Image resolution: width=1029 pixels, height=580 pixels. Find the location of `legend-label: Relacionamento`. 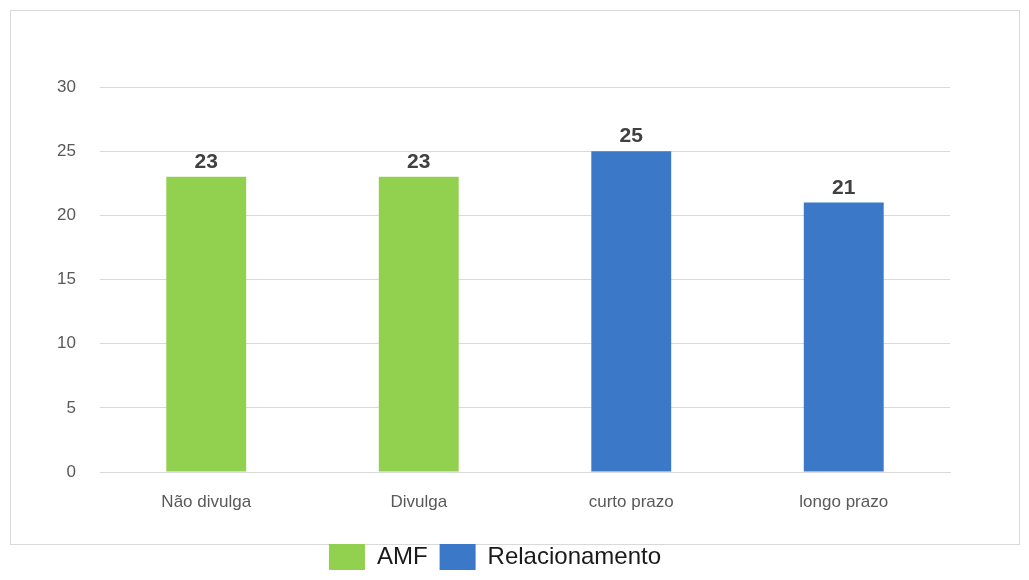

legend-label: Relacionamento is located at coordinates (574, 555).